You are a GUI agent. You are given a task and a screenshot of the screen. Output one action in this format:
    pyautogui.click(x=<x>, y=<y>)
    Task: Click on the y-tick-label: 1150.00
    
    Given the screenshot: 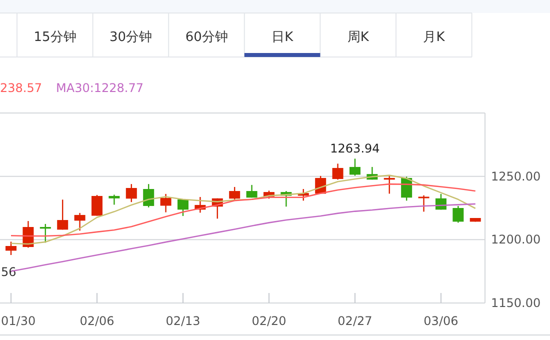 What is the action you would take?
    pyautogui.click(x=516, y=303)
    